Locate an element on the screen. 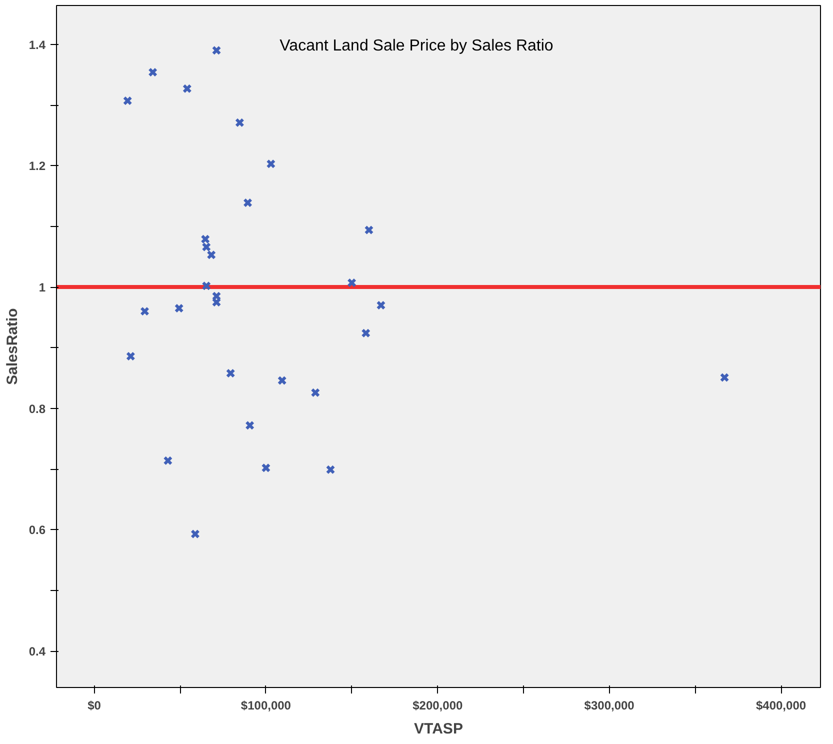  x-tick-label: $400,000 is located at coordinates (781, 705).